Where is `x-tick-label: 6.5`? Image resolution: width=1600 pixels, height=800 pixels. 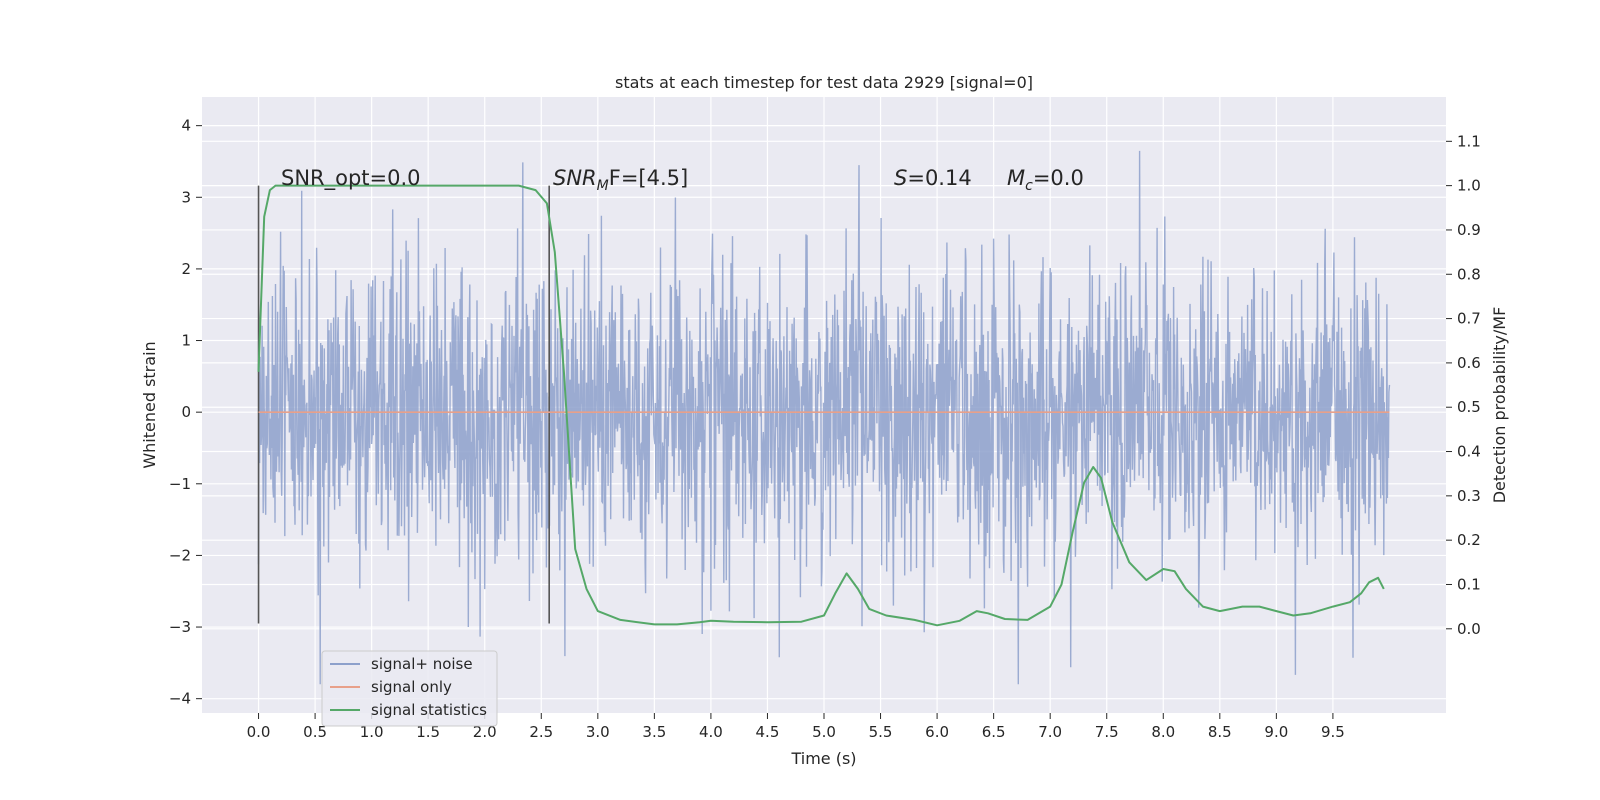 x-tick-label: 6.5 is located at coordinates (994, 732).